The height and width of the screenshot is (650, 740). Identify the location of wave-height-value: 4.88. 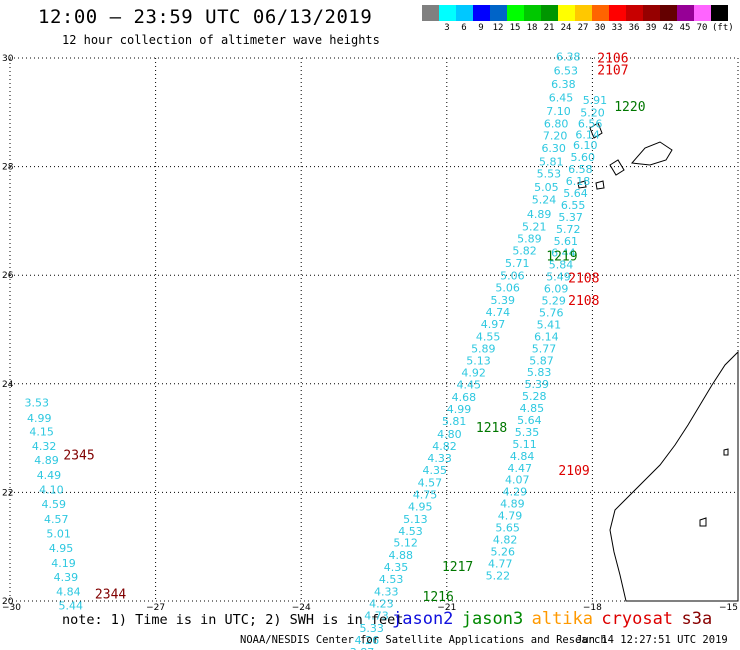
(401, 555).